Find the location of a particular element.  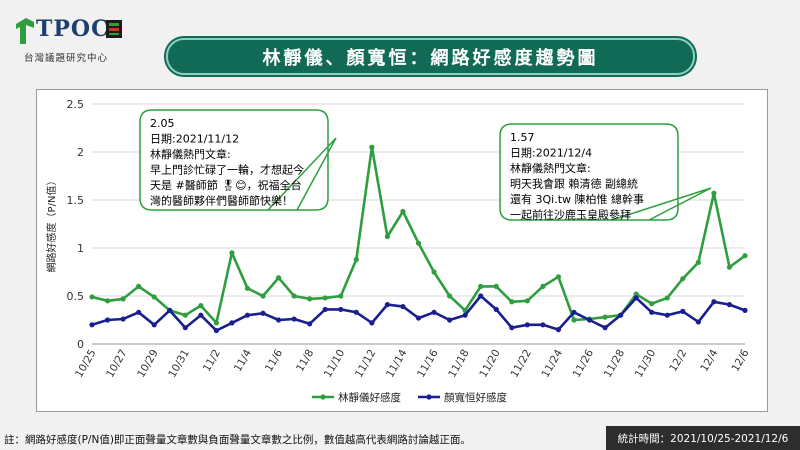

legend-label: 顏寬恒好感度 is located at coordinates (475, 397).